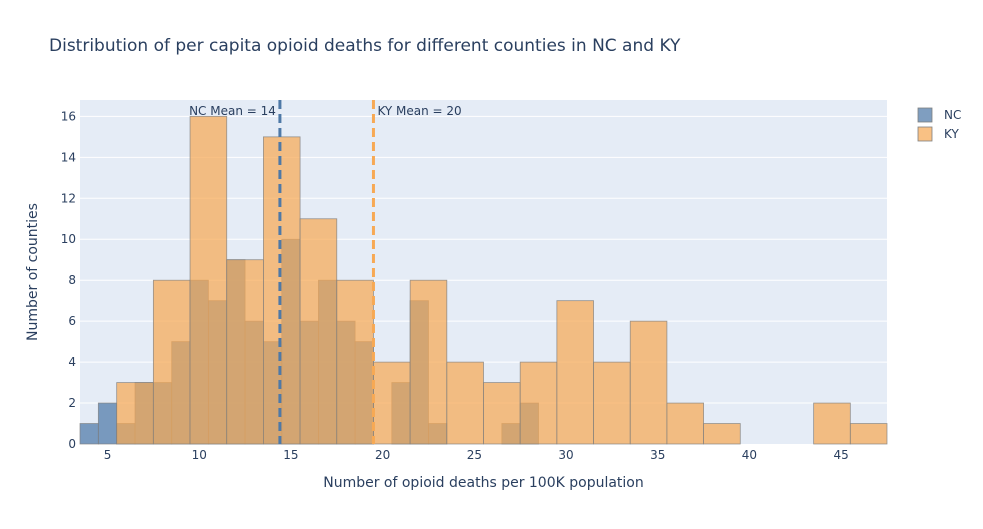 Image resolution: width=983 pixels, height=529 pixels. I want to click on x-tick-label: 10, so click(199, 455).